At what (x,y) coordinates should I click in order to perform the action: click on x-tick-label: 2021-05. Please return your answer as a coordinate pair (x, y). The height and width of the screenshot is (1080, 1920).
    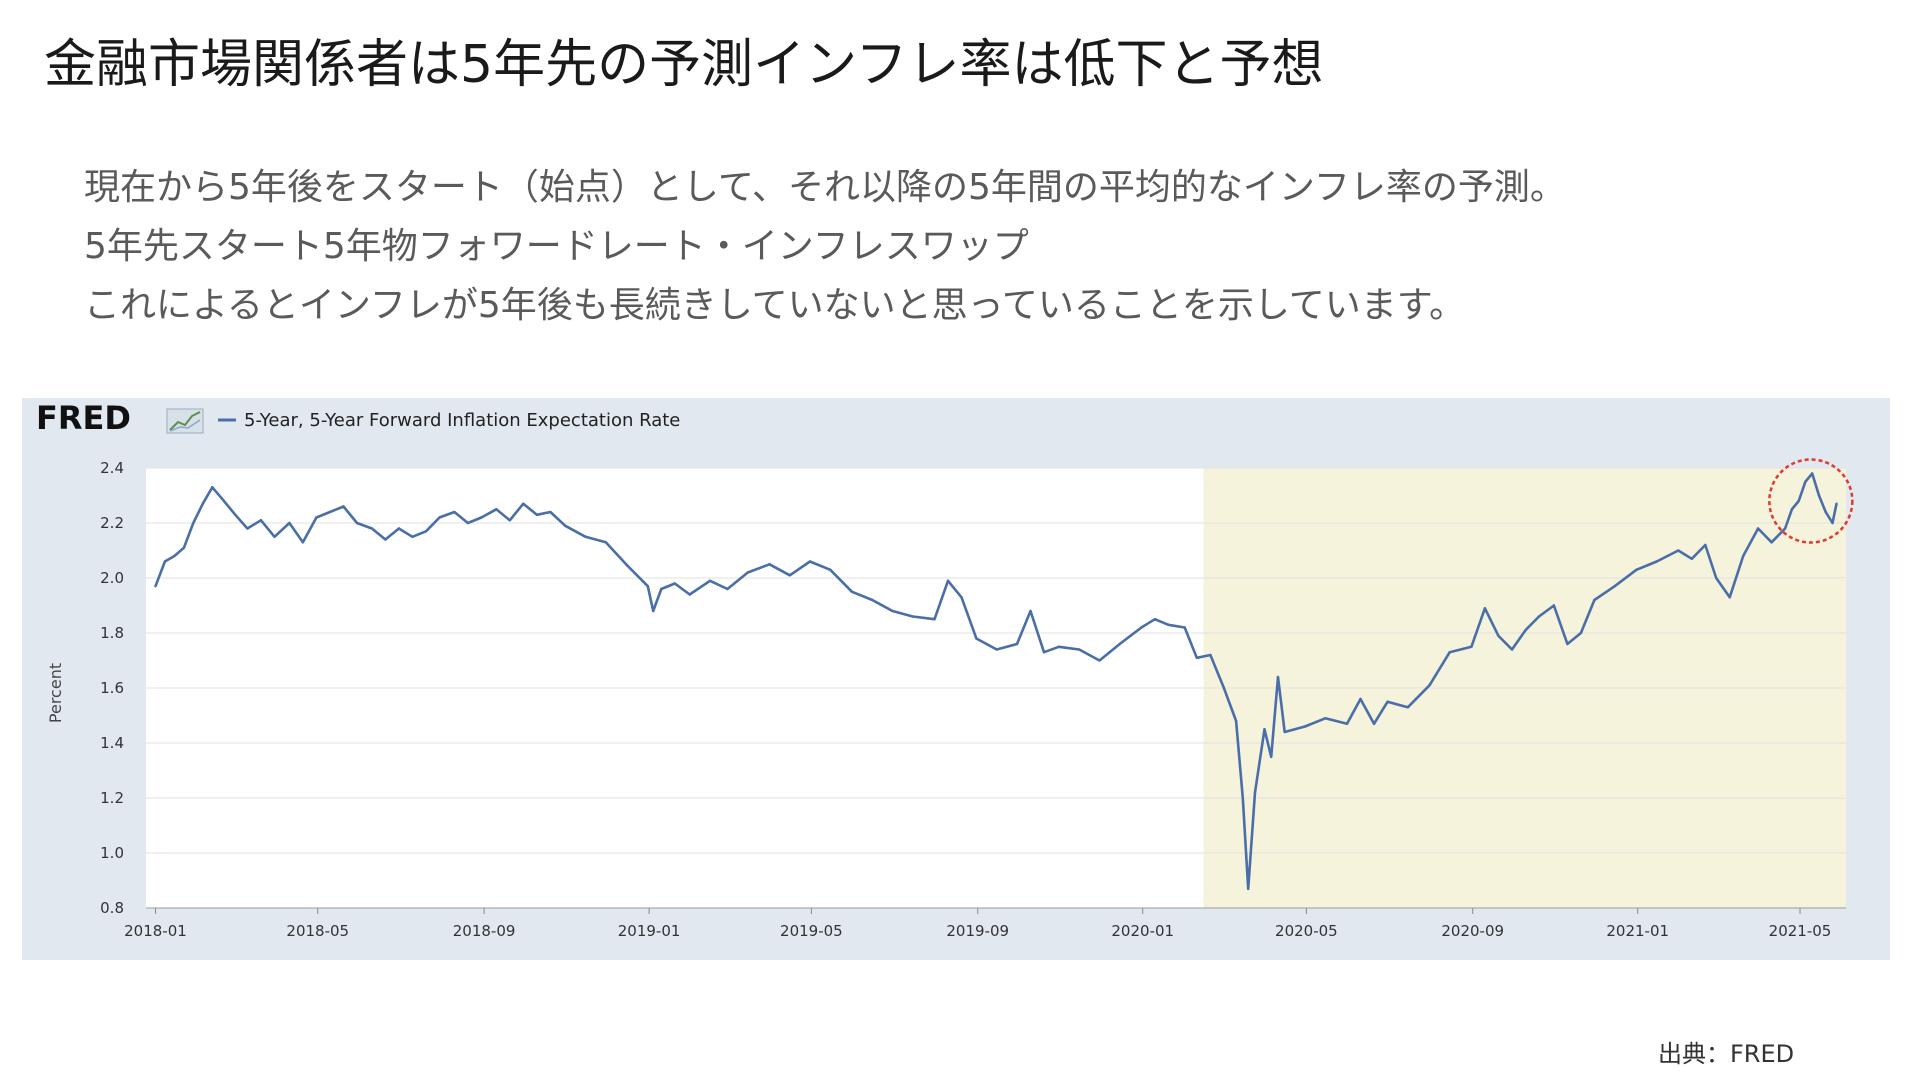
    Looking at the image, I should click on (1800, 931).